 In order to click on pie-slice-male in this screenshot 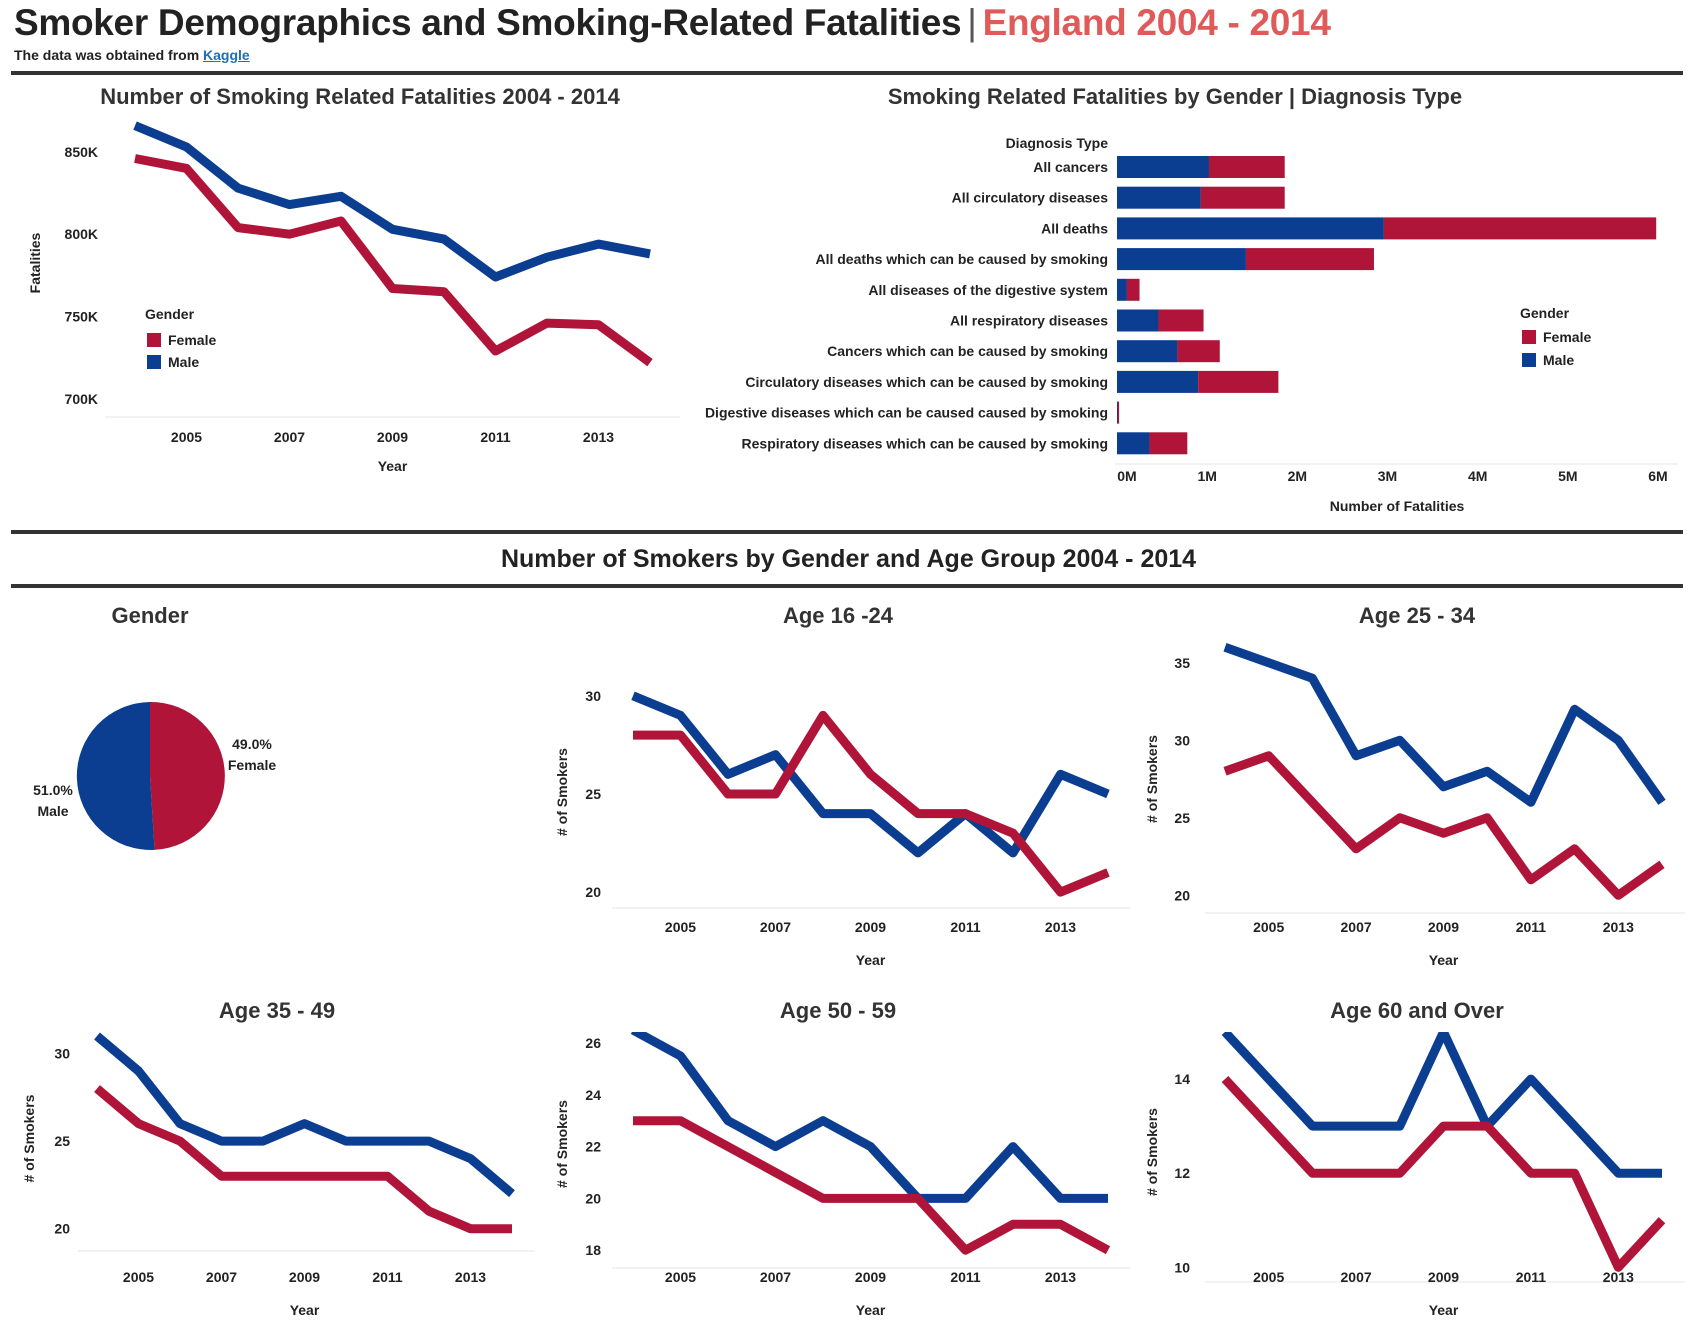, I will do `click(115, 776)`.